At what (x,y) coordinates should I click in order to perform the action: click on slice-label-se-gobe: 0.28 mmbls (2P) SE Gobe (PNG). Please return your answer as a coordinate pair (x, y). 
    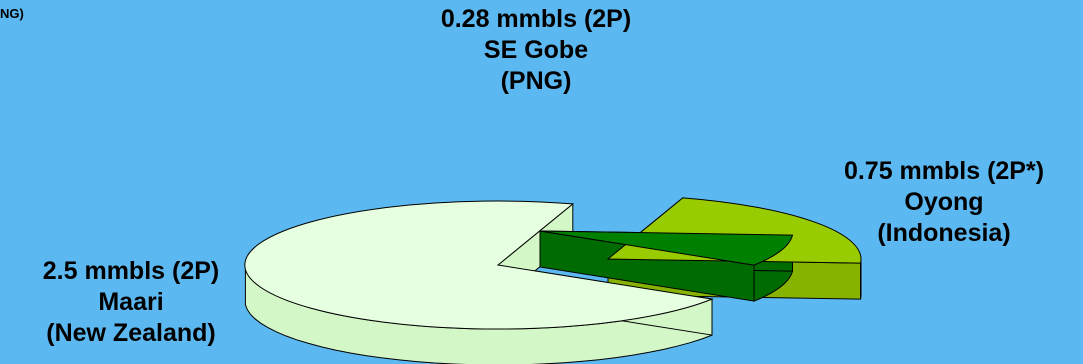
    Looking at the image, I should click on (536, 50).